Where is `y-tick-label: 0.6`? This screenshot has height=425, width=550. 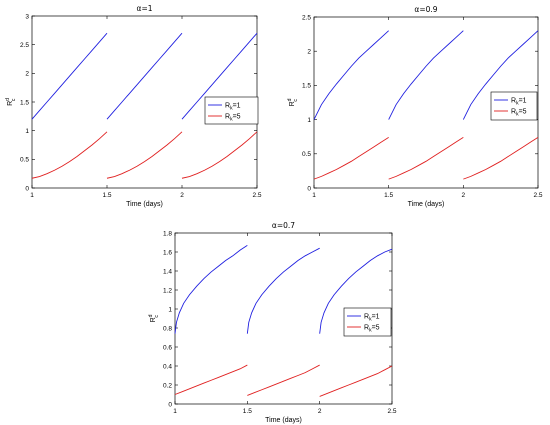 y-tick-label: 0.6 is located at coordinates (167, 347).